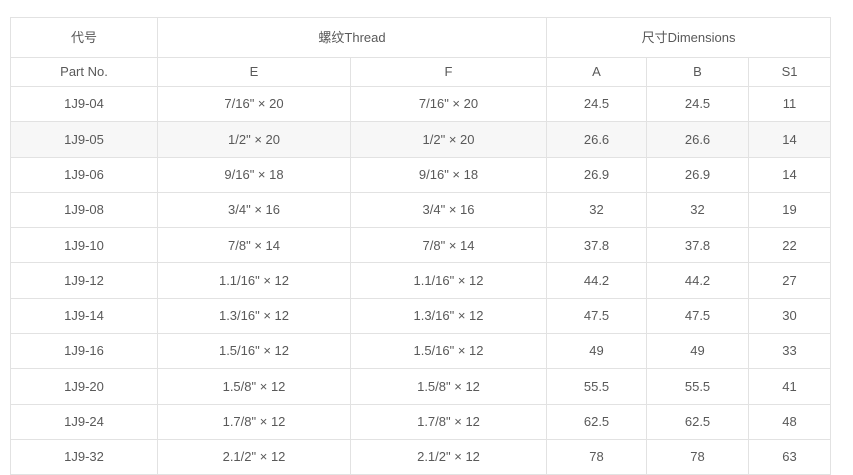 This screenshot has width=853, height=475. I want to click on header-group-thread: 螺纹Thread, so click(352, 37).